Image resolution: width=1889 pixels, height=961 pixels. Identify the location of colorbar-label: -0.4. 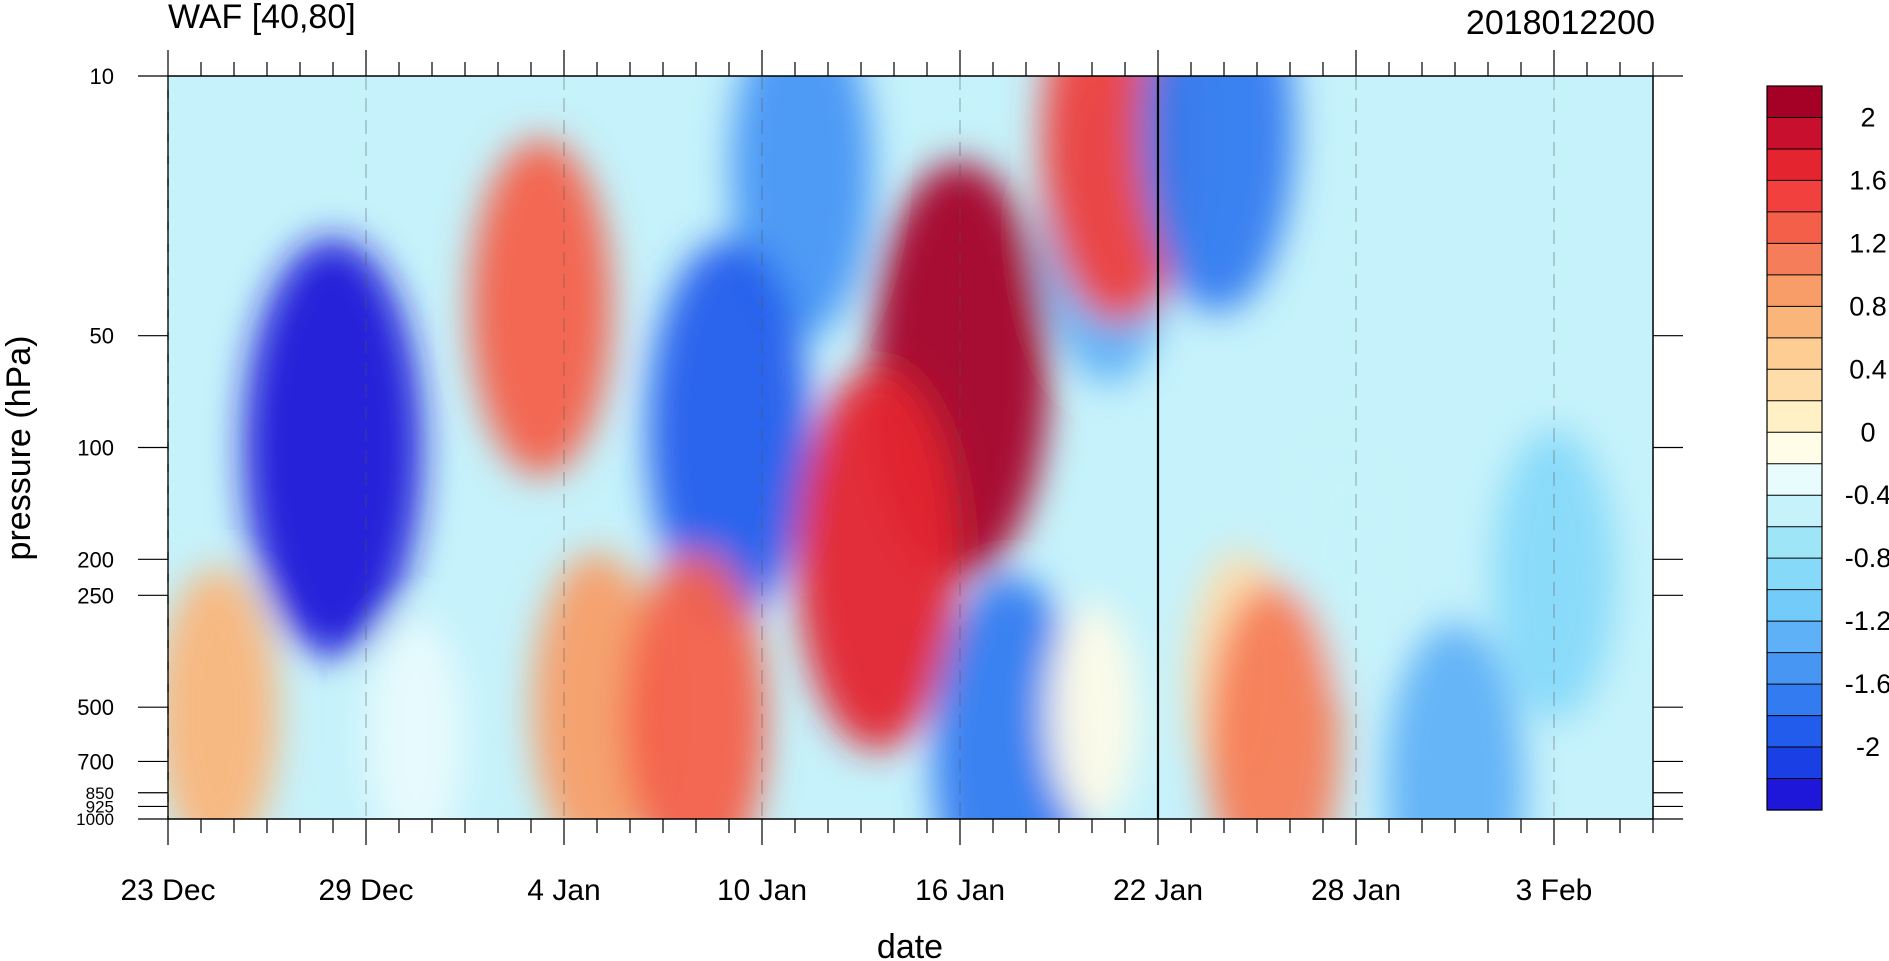
(1867, 495).